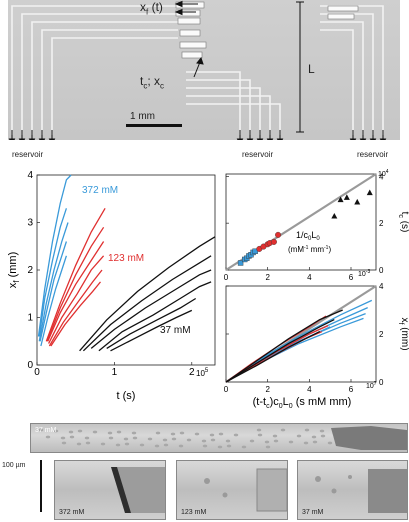 This screenshot has width=409, height=522. Describe the element at coordinates (110, 490) in the screenshot. I see `photo-372mM: 372 mM` at that location.